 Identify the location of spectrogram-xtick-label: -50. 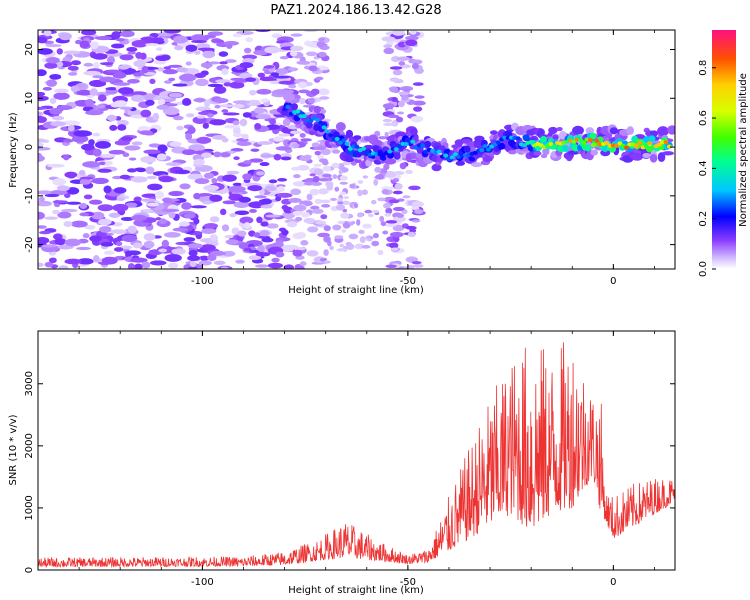
(408, 281).